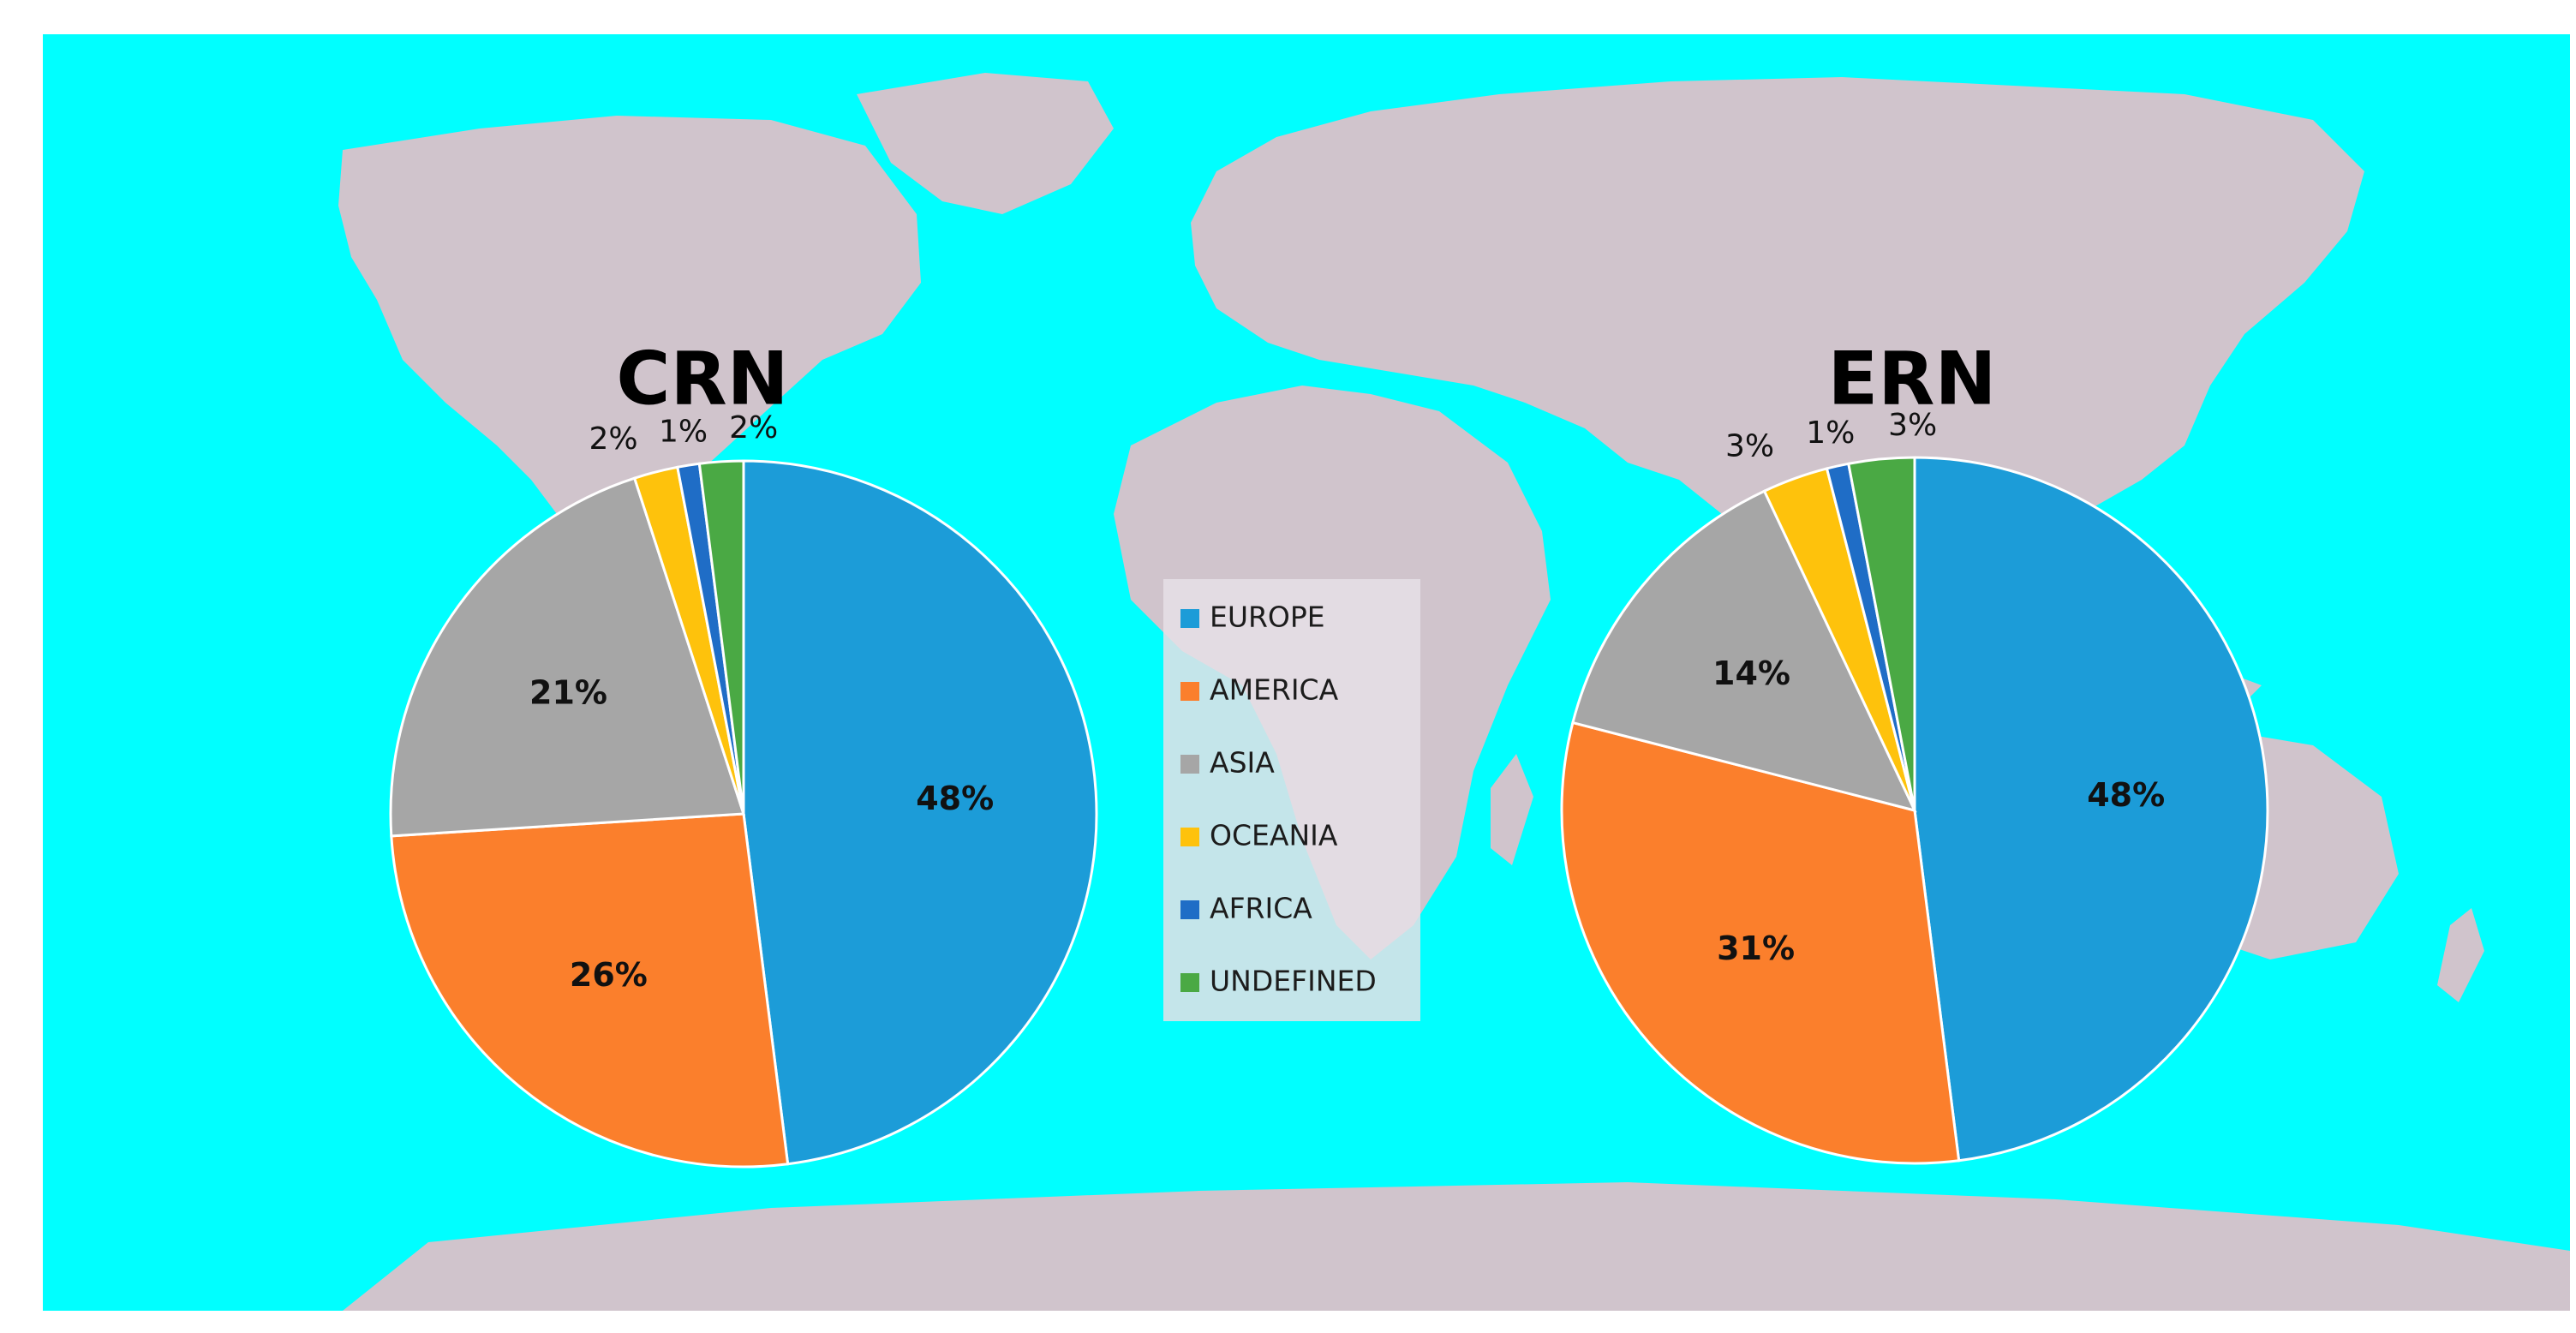  What do you see at coordinates (1512, 809) in the screenshot?
I see `land-madagascar` at bounding box center [1512, 809].